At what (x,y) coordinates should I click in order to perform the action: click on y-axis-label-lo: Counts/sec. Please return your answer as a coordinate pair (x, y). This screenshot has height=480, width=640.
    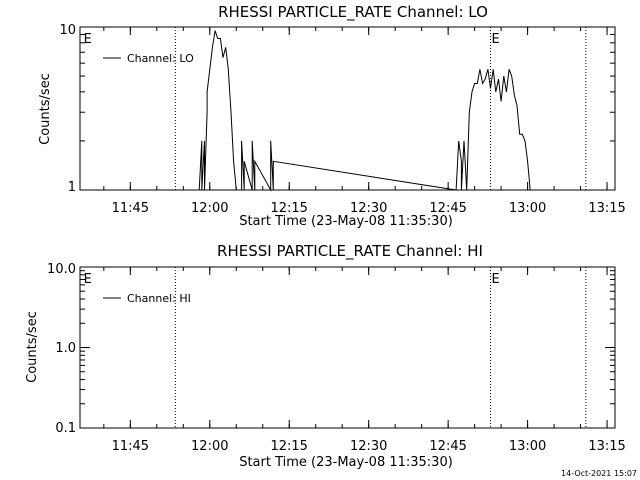
    Looking at the image, I should click on (45, 109).